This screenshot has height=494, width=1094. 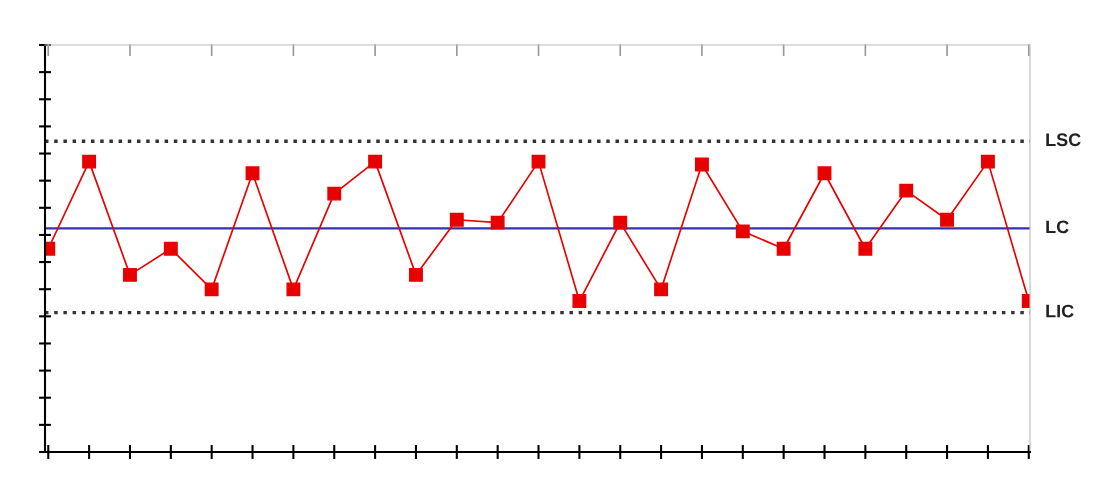 What do you see at coordinates (1060, 311) in the screenshot?
I see `ref-line-label: LIC` at bounding box center [1060, 311].